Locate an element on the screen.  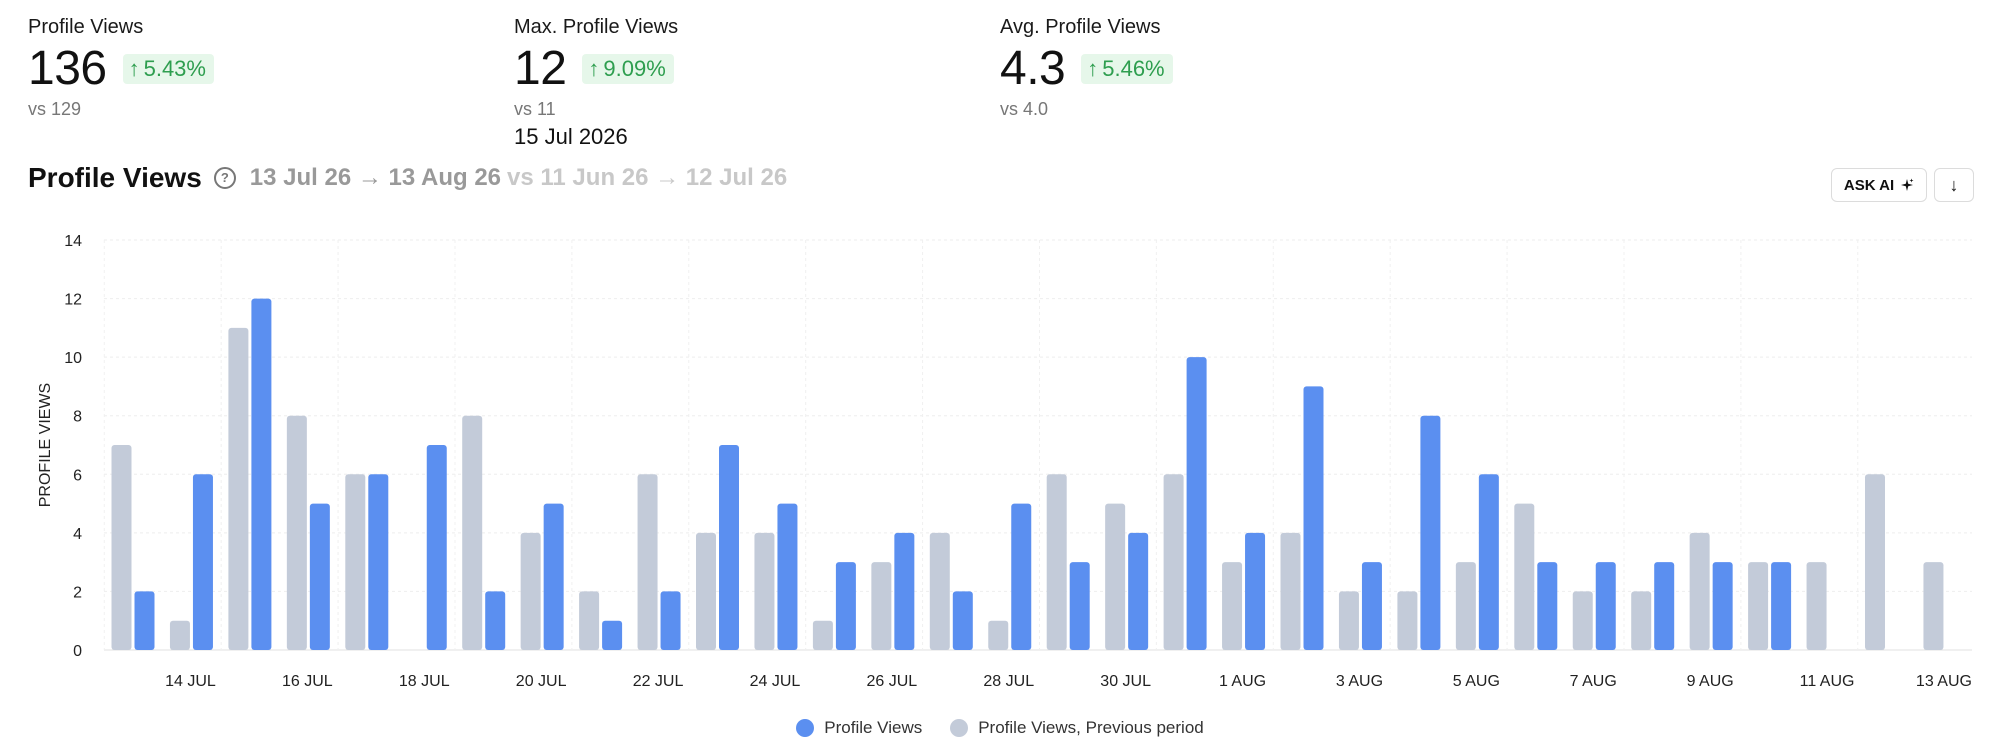
chart-title: Profile Views is located at coordinates (115, 177).